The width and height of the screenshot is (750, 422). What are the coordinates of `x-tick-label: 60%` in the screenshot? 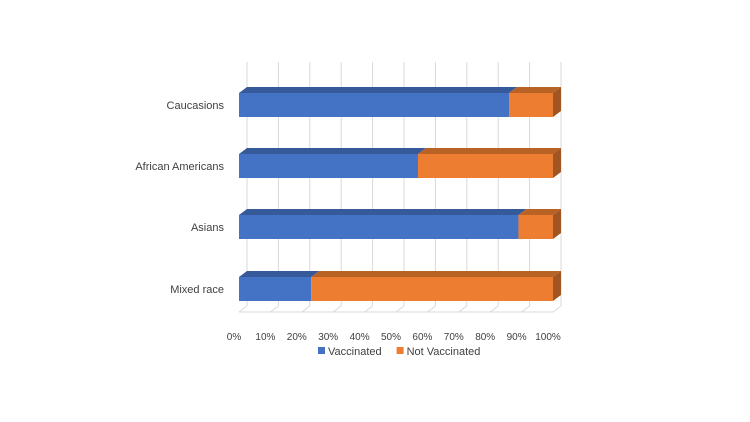 It's located at (422, 337).